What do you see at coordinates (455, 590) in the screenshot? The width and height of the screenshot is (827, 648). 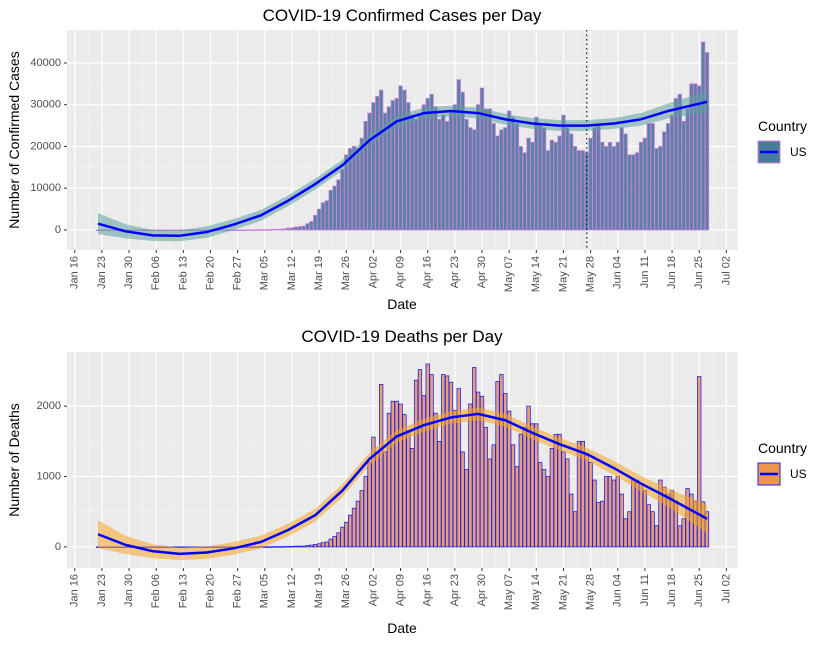 I see `x-tick-label: Apr 23` at bounding box center [455, 590].